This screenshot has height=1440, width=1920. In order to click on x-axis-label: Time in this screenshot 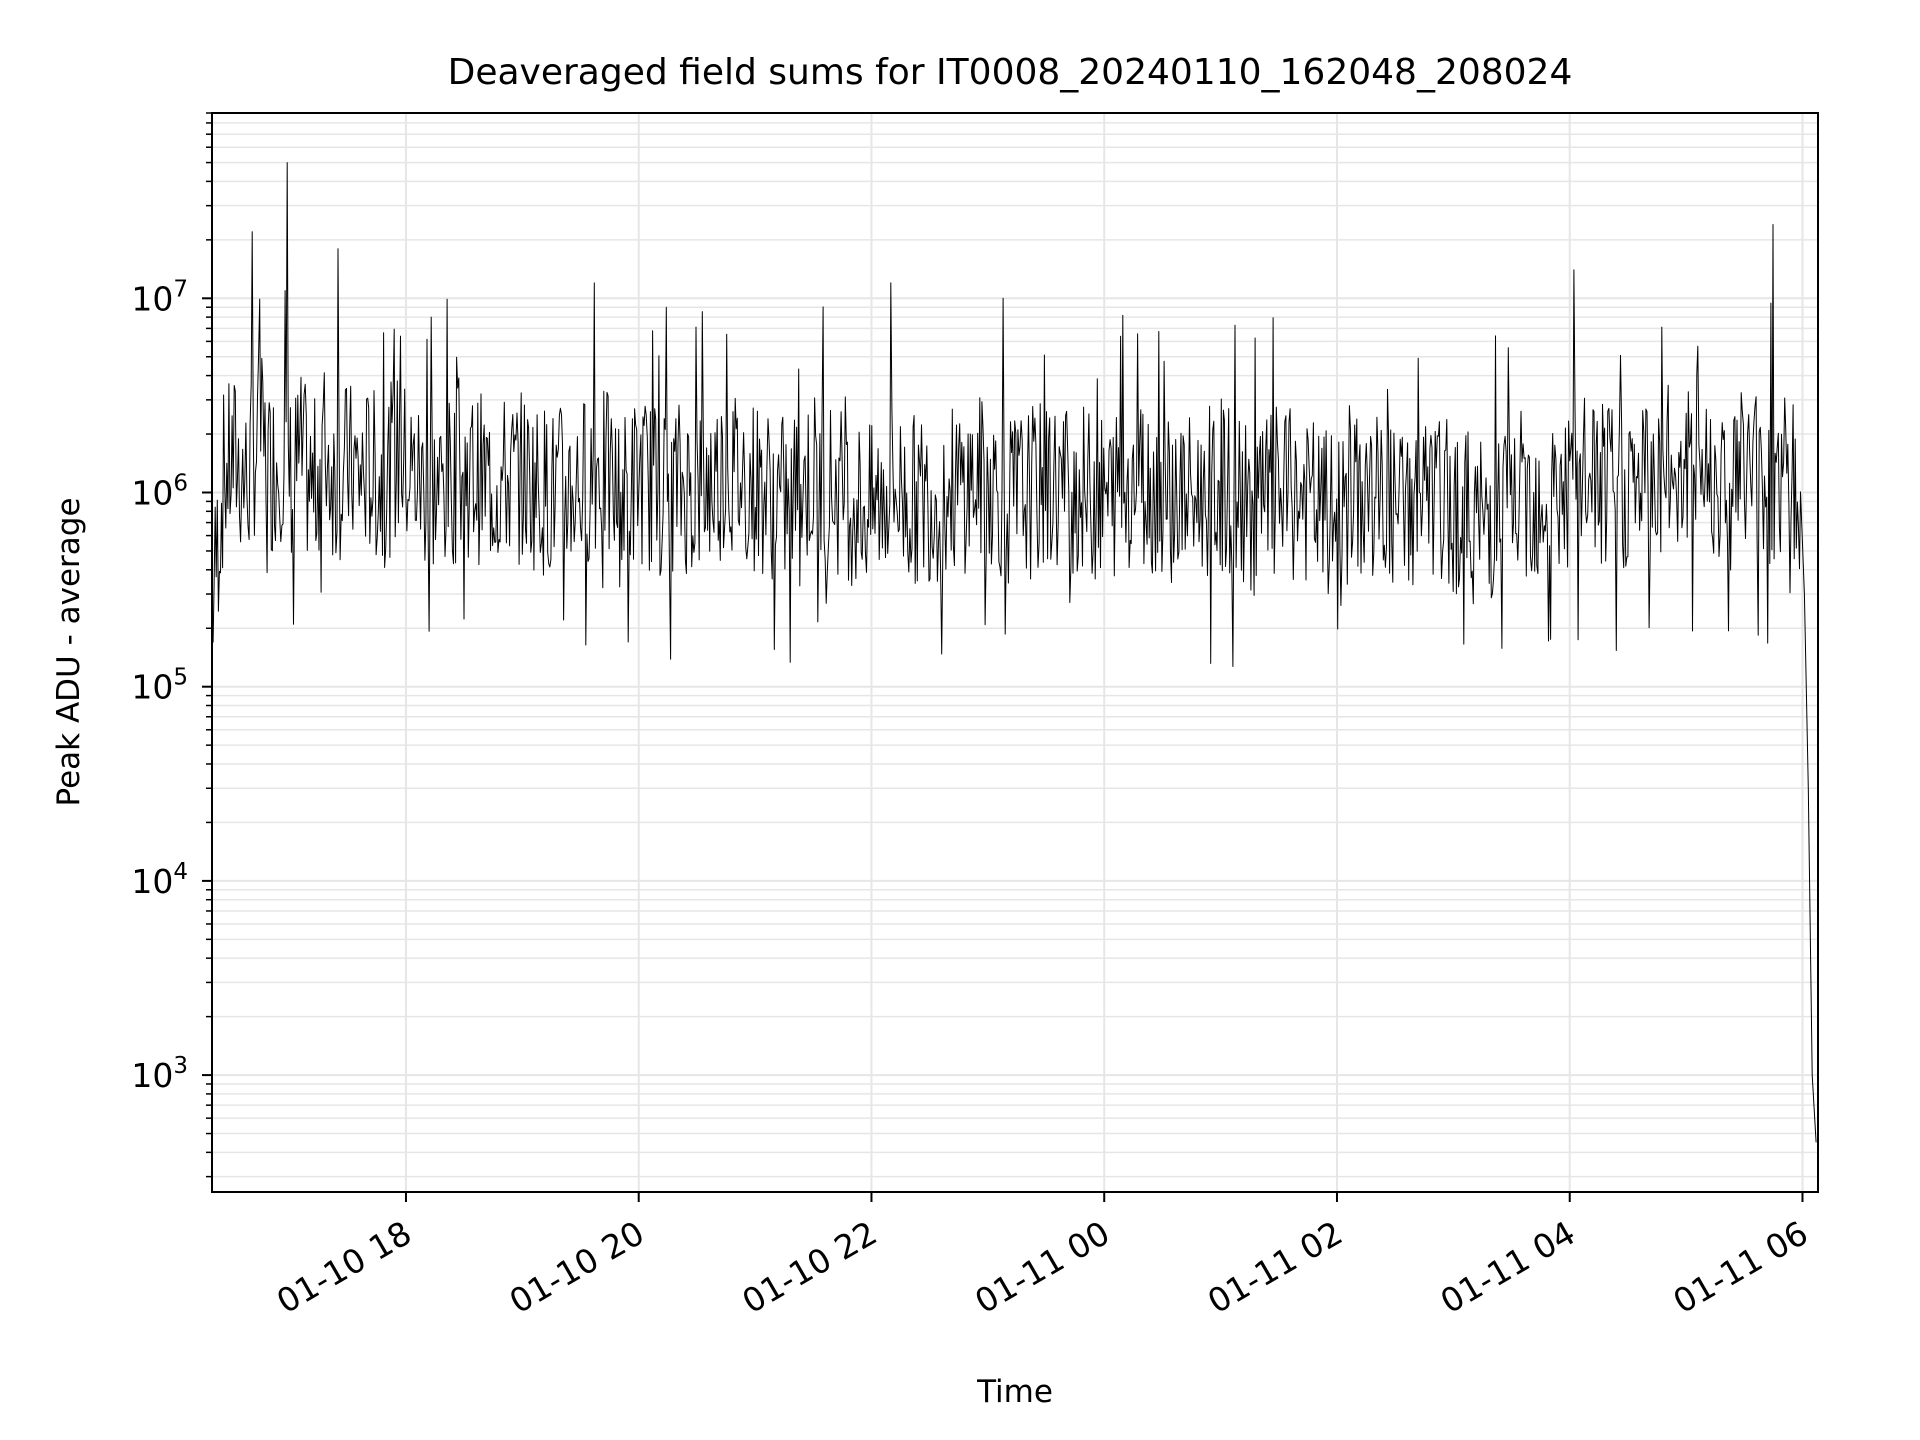, I will do `click(1014, 1392)`.